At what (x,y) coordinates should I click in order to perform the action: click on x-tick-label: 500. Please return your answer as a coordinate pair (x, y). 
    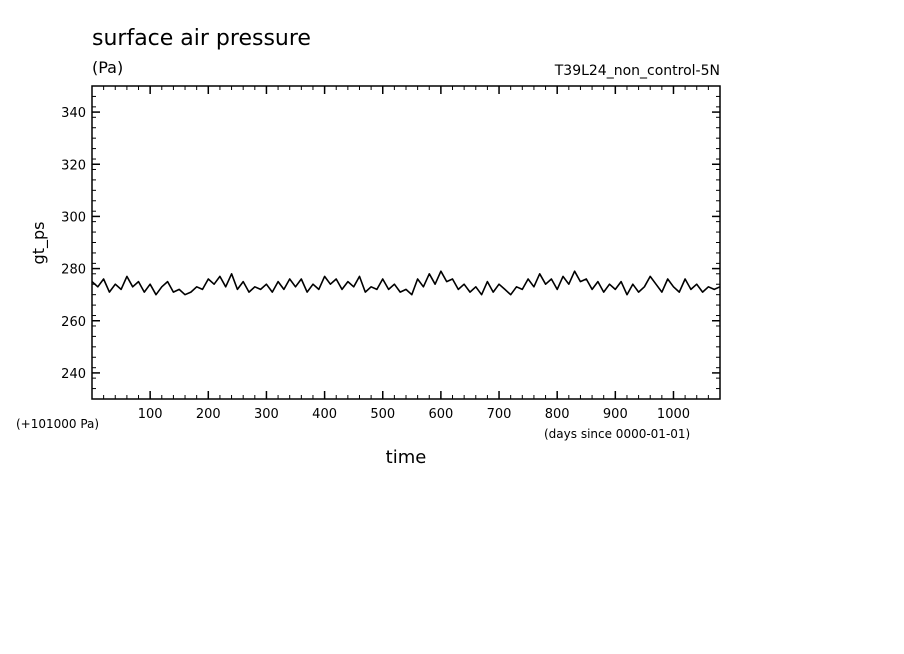
    Looking at the image, I should click on (382, 414).